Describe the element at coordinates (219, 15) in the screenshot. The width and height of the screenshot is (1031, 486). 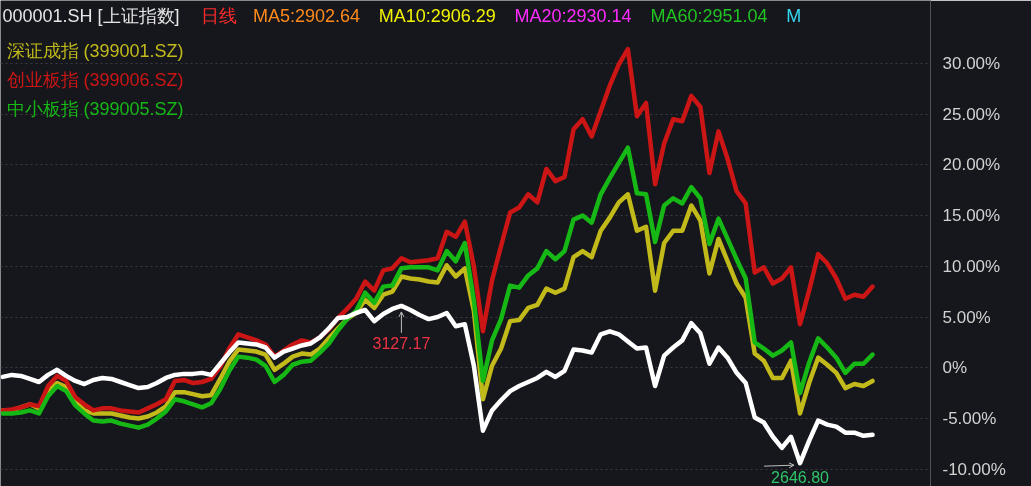
I see `chart-subtitle: 日线` at that location.